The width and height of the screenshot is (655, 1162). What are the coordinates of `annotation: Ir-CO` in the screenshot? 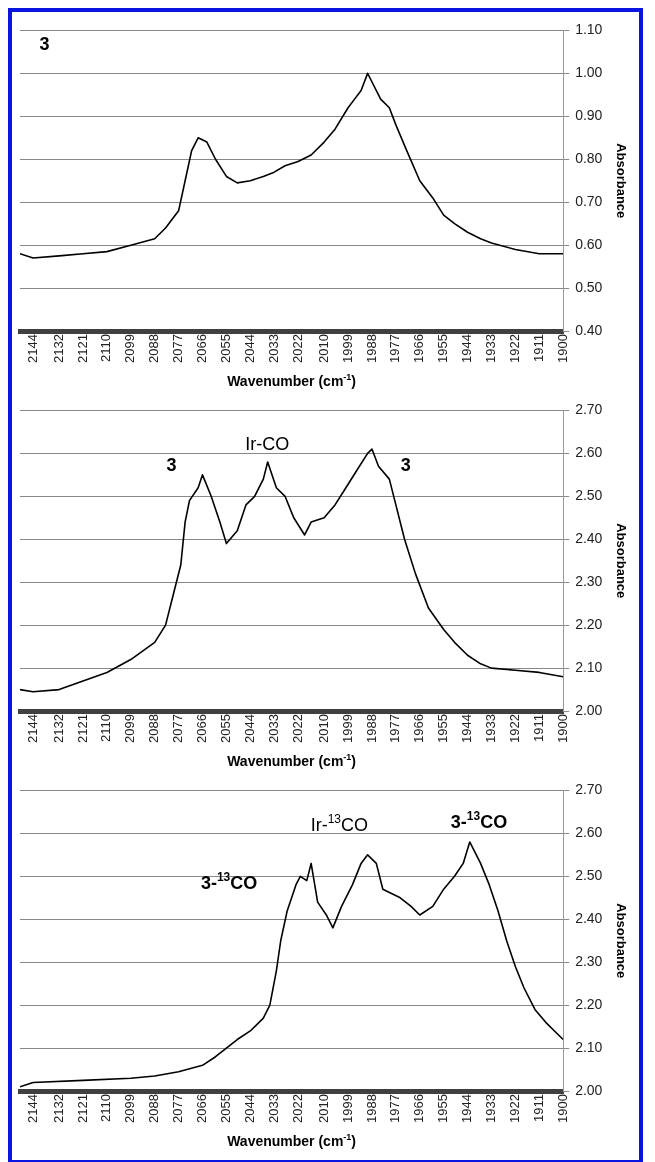 It's located at (267, 443).